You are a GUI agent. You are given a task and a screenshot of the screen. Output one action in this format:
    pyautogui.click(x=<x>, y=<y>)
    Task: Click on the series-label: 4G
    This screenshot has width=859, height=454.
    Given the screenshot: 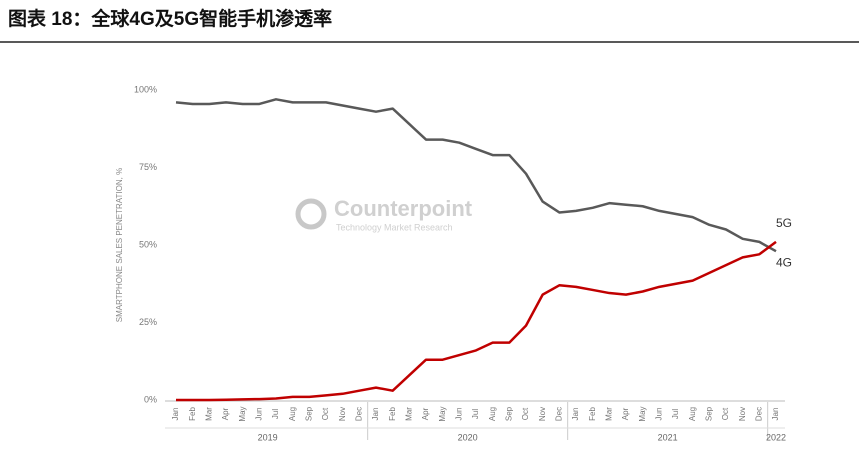 What is the action you would take?
    pyautogui.click(x=784, y=262)
    